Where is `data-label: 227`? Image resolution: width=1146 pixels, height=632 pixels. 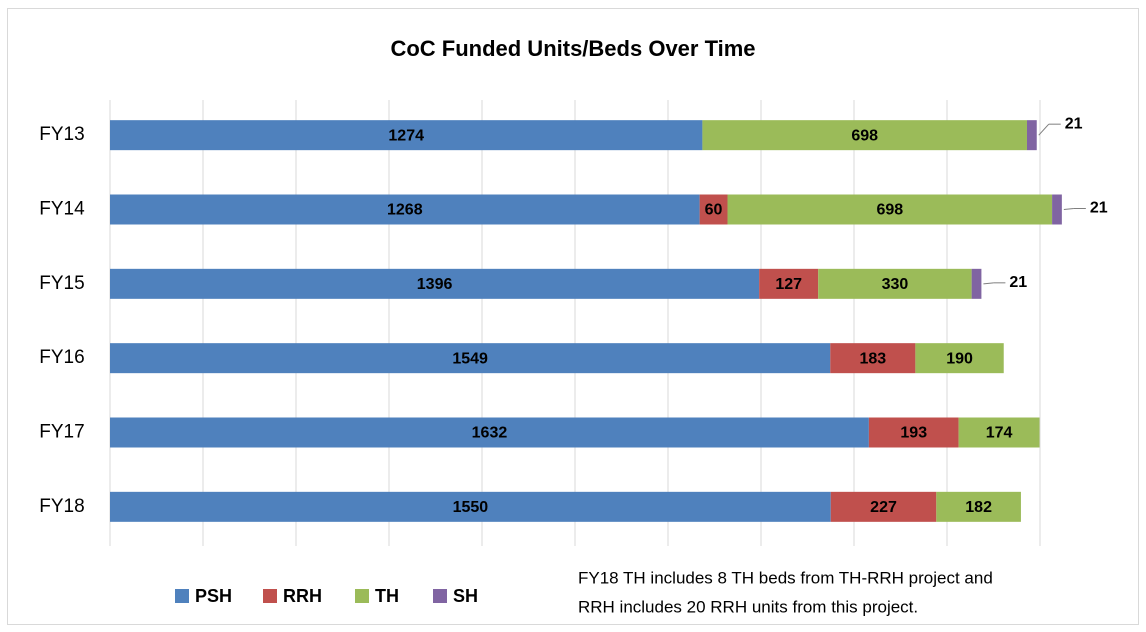 data-label: 227 is located at coordinates (883, 507).